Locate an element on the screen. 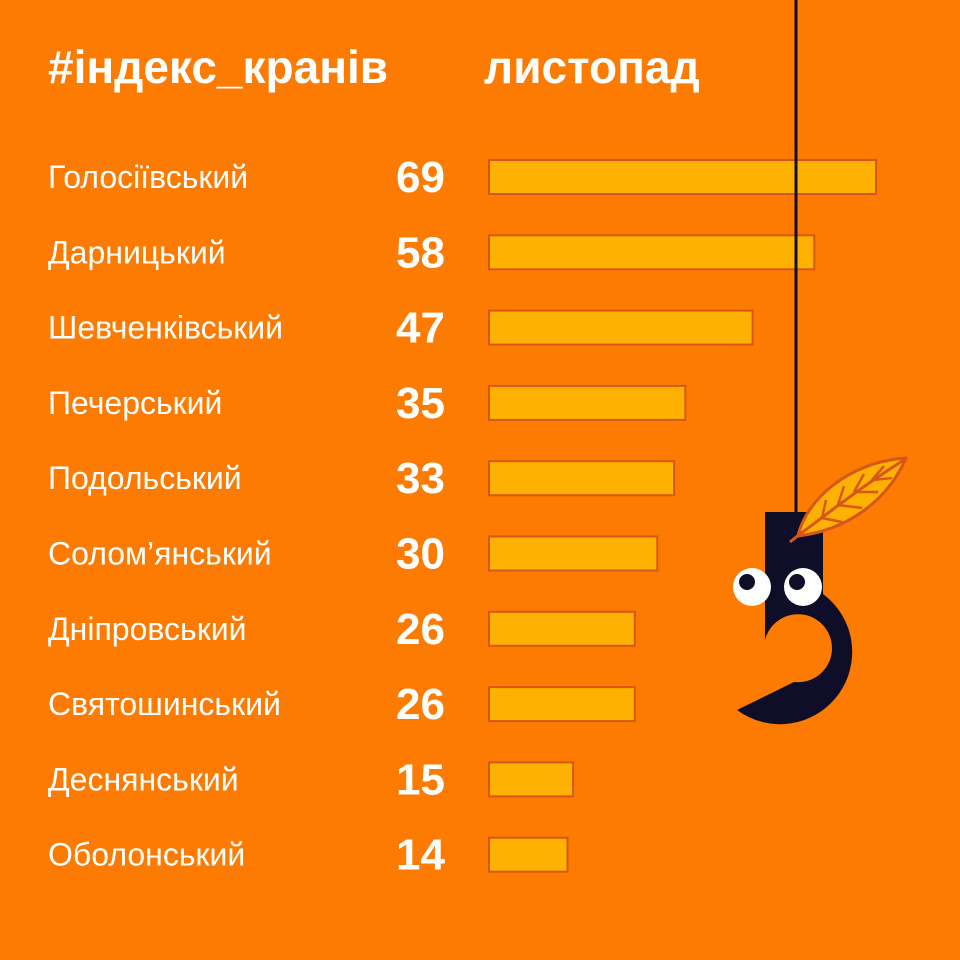 This screenshot has height=960, width=960. category-label: Голосіївський is located at coordinates (148, 177).